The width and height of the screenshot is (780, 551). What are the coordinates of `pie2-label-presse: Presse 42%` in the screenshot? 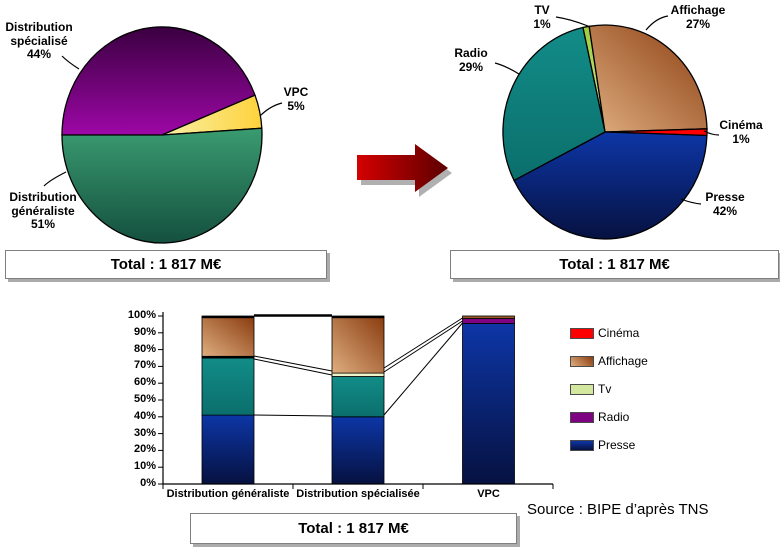 It's located at (725, 204).